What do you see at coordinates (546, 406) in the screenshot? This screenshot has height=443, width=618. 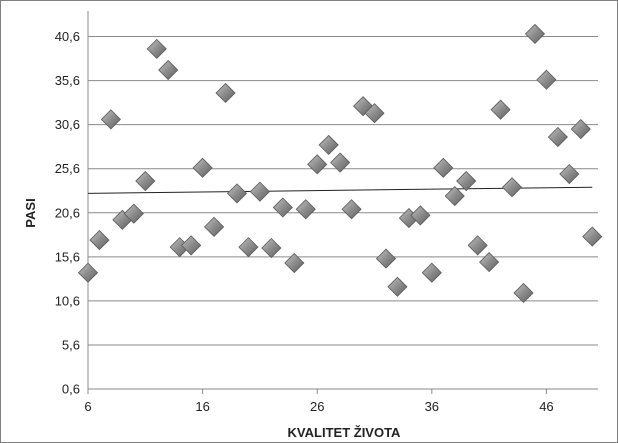 I see `x-tick-label: 46` at bounding box center [546, 406].